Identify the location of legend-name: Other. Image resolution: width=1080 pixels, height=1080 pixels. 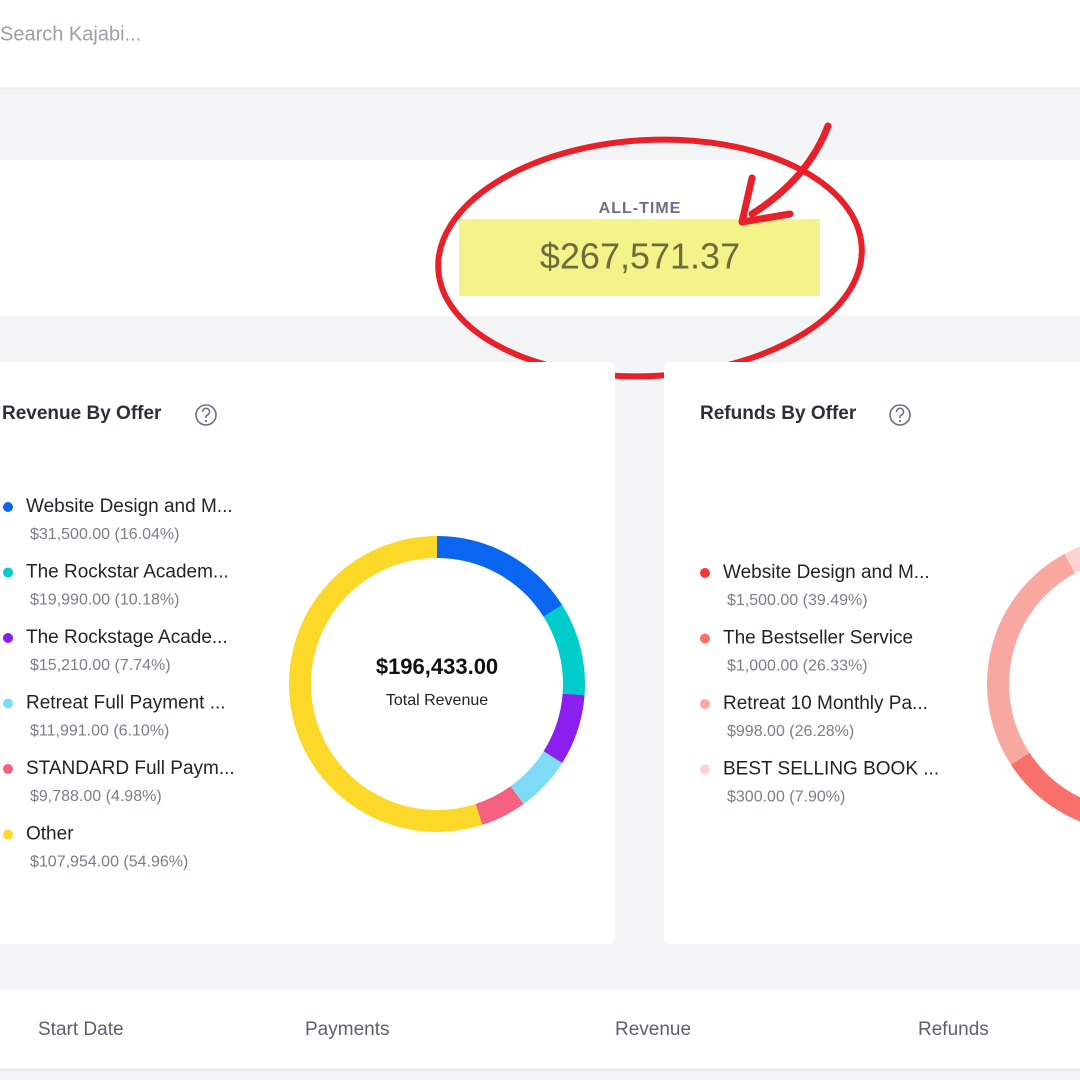
(50, 834).